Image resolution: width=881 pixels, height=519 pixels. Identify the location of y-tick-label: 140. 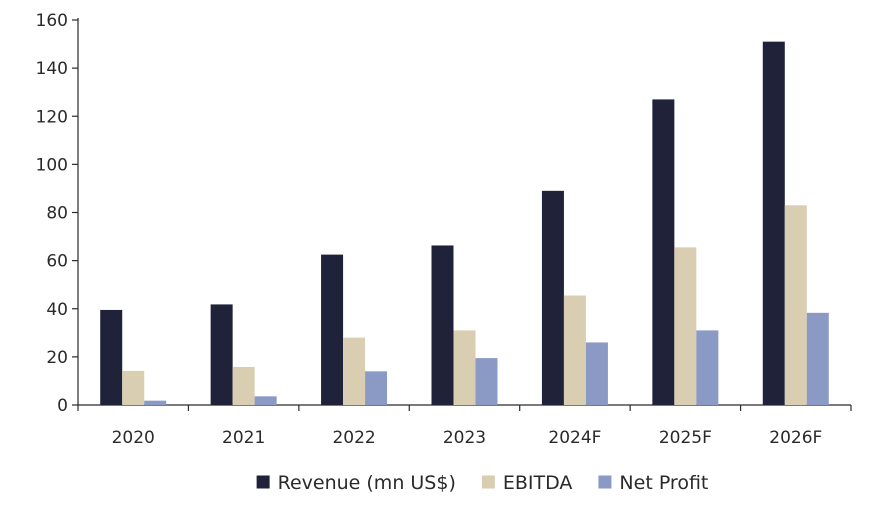
(52, 69).